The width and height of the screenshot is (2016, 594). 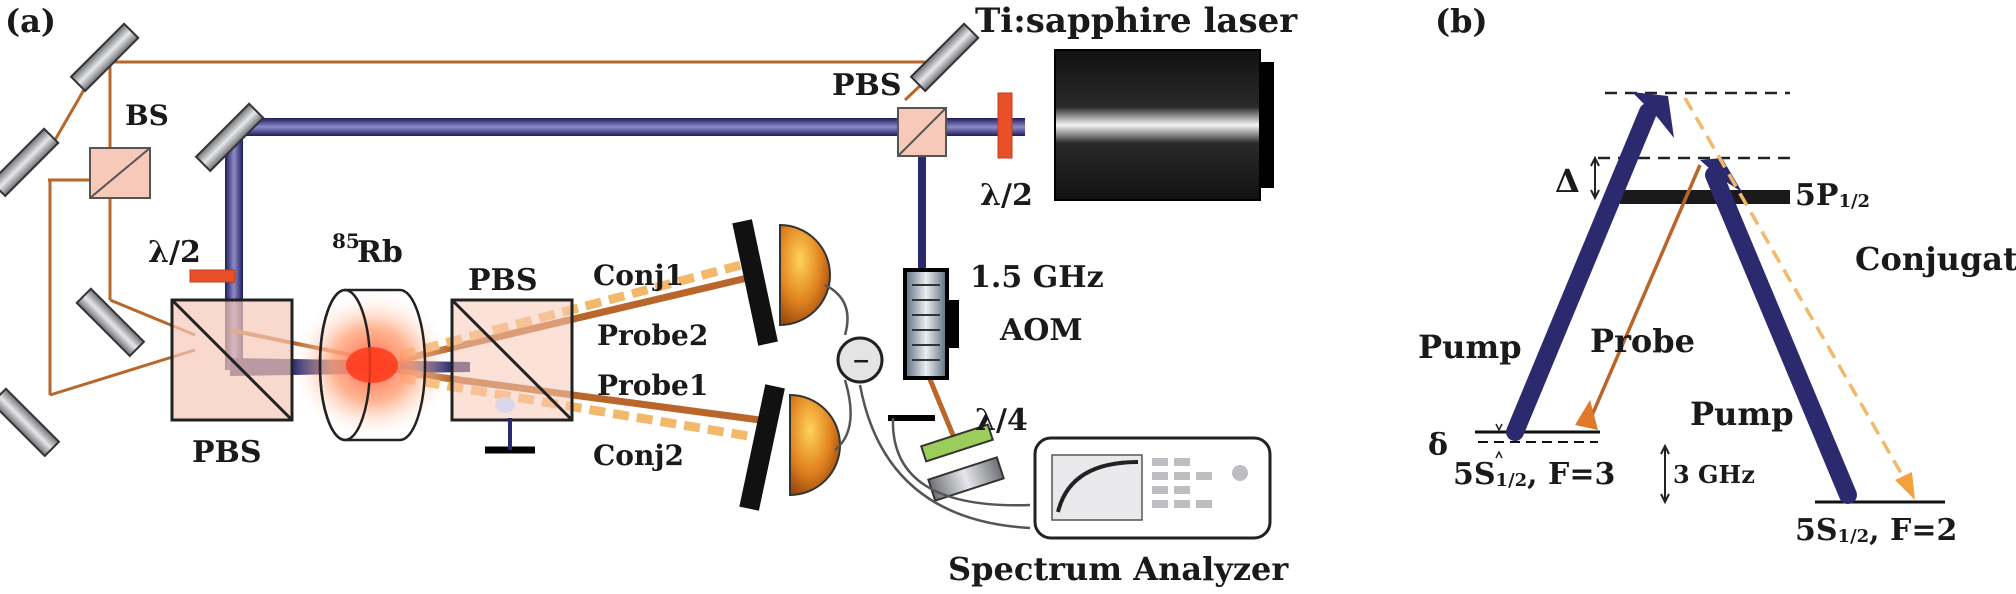 What do you see at coordinates (174, 252) in the screenshot?
I see `half-wave-left-label: λ/2` at bounding box center [174, 252].